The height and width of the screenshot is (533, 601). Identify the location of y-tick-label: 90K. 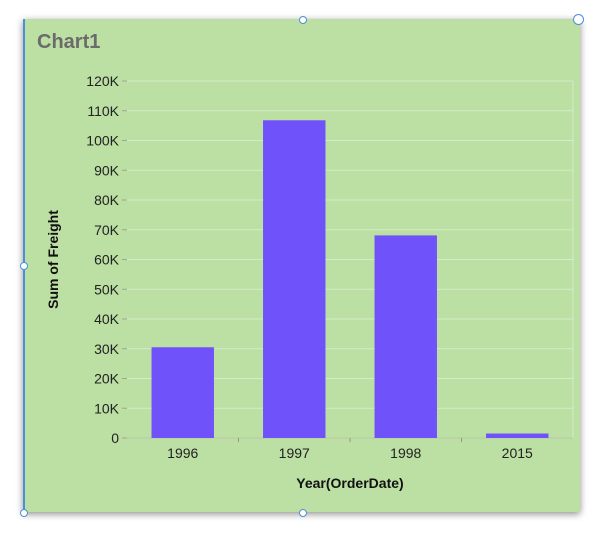
(107, 170).